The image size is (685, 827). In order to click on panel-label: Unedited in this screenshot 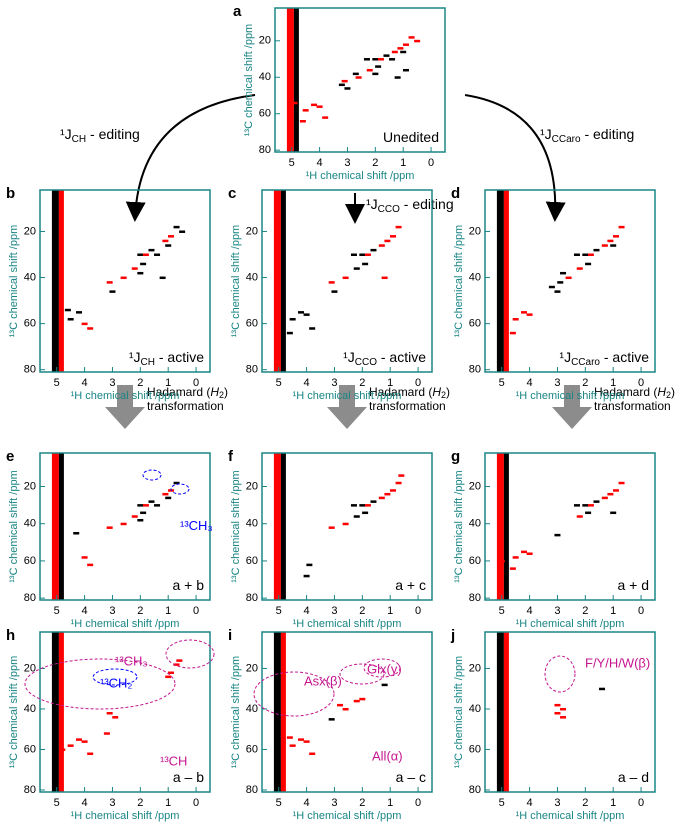, I will do `click(411, 137)`.